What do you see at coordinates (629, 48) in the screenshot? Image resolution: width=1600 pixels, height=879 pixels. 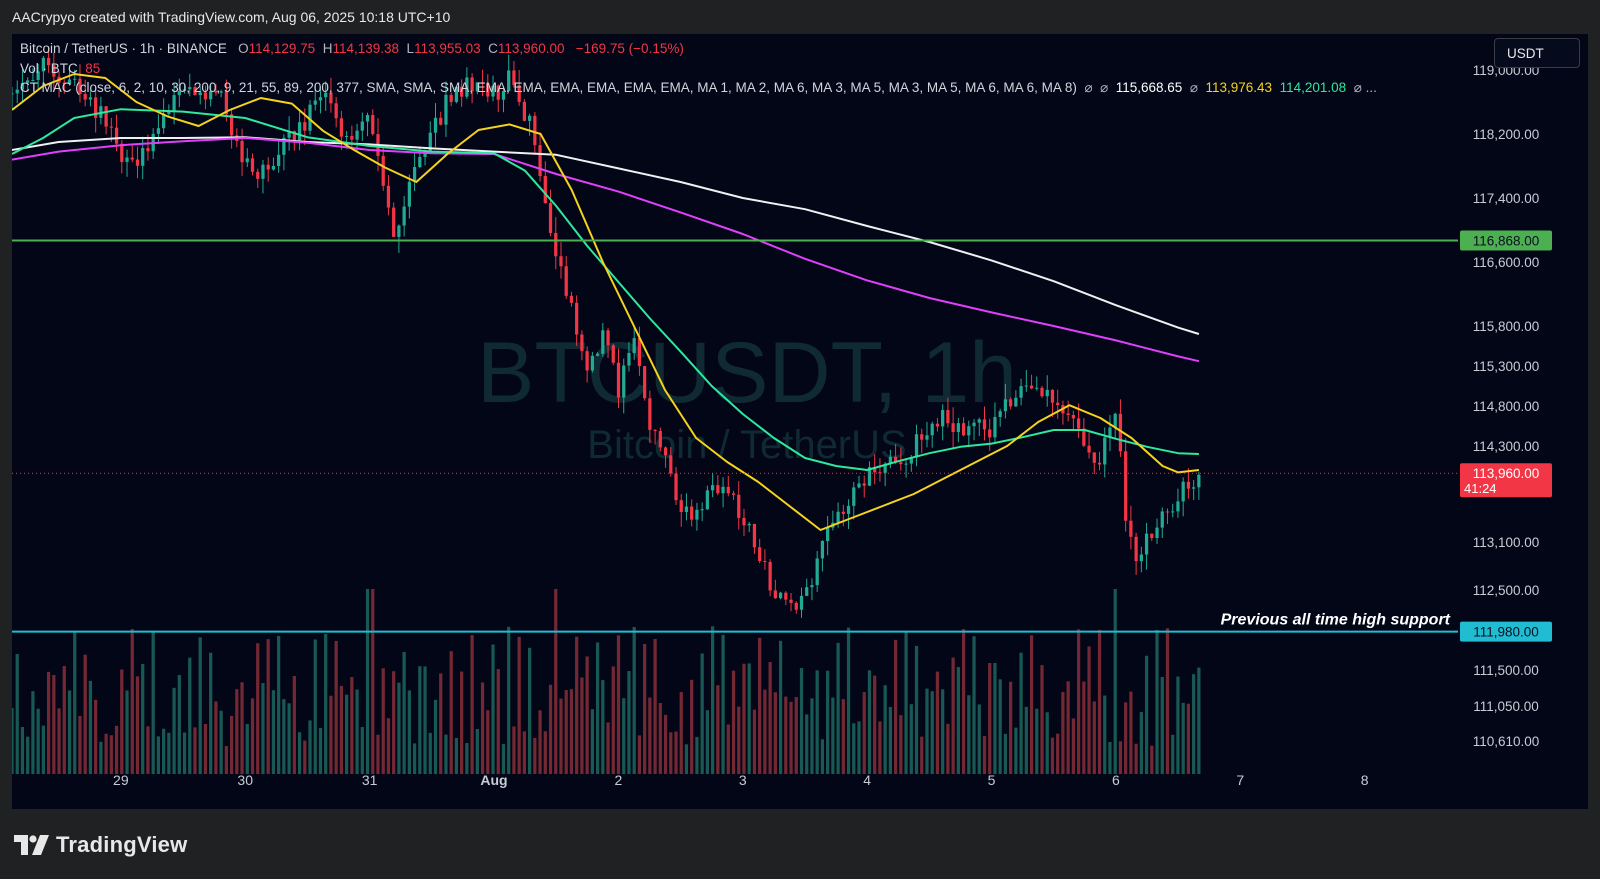 I see `legend-change: −169.75 (−0.15%)` at bounding box center [629, 48].